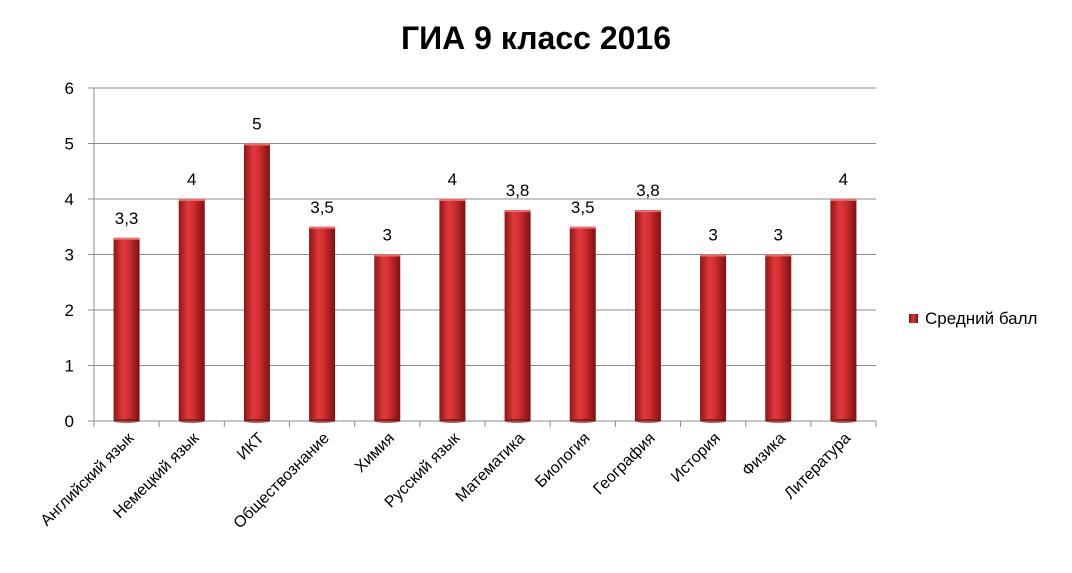 Image resolution: width=1072 pixels, height=573 pixels. What do you see at coordinates (69, 366) in the screenshot?
I see `y-tick-label: 1` at bounding box center [69, 366].